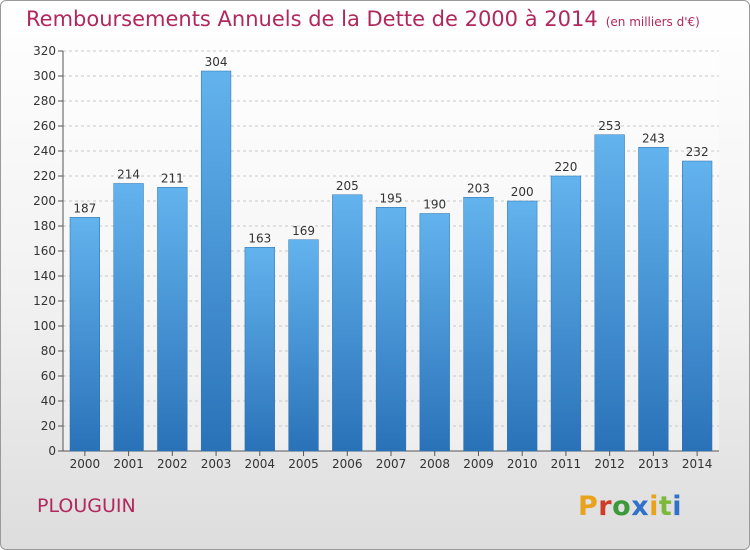  Describe the element at coordinates (259, 238) in the screenshot. I see `bar-value-label: 163` at that location.